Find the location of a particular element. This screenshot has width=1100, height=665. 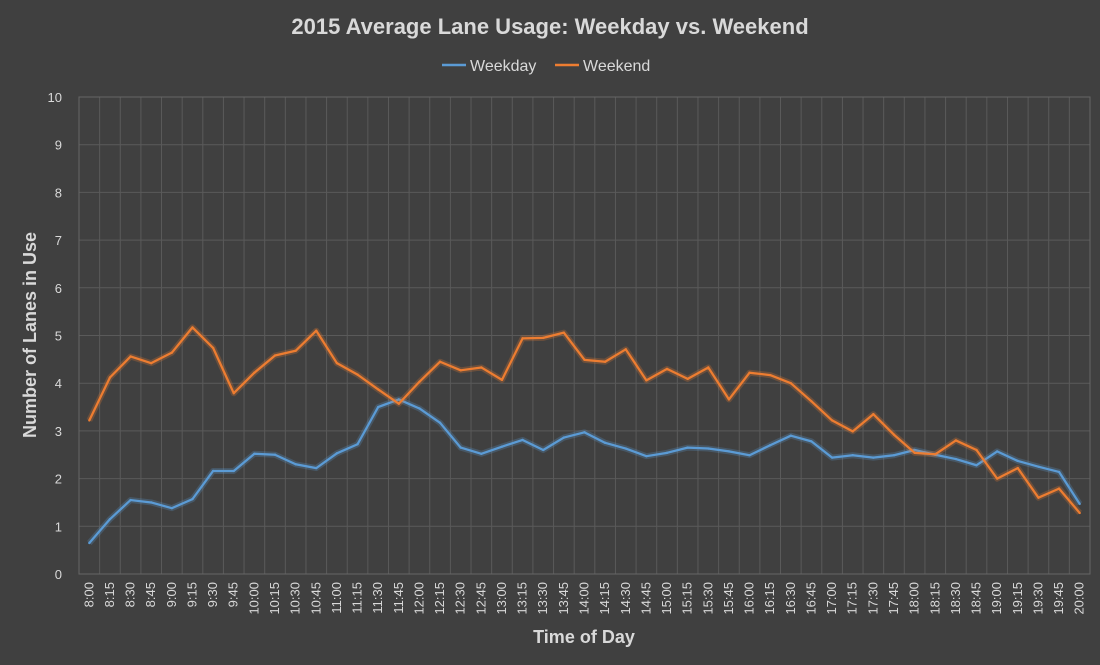

legend-label-weekday: Weekday is located at coordinates (503, 66).